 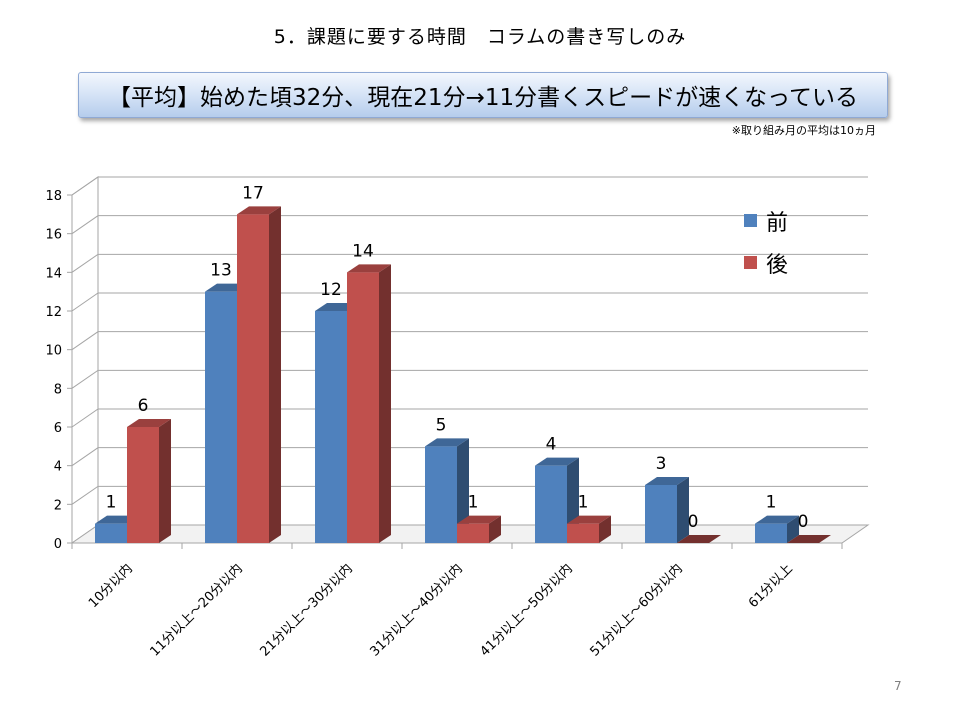 I want to click on y-tick-label: 12, so click(x=53, y=312).